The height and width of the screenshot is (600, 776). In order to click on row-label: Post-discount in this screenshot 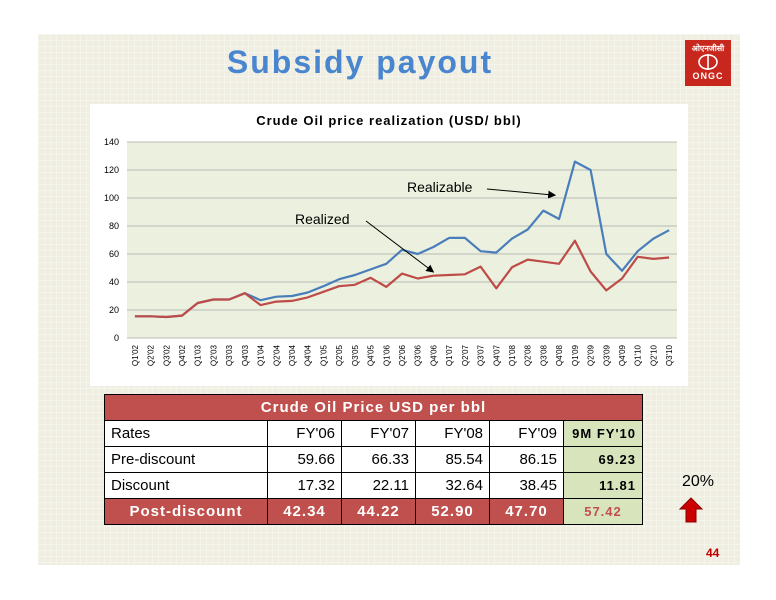, I will do `click(186, 511)`.